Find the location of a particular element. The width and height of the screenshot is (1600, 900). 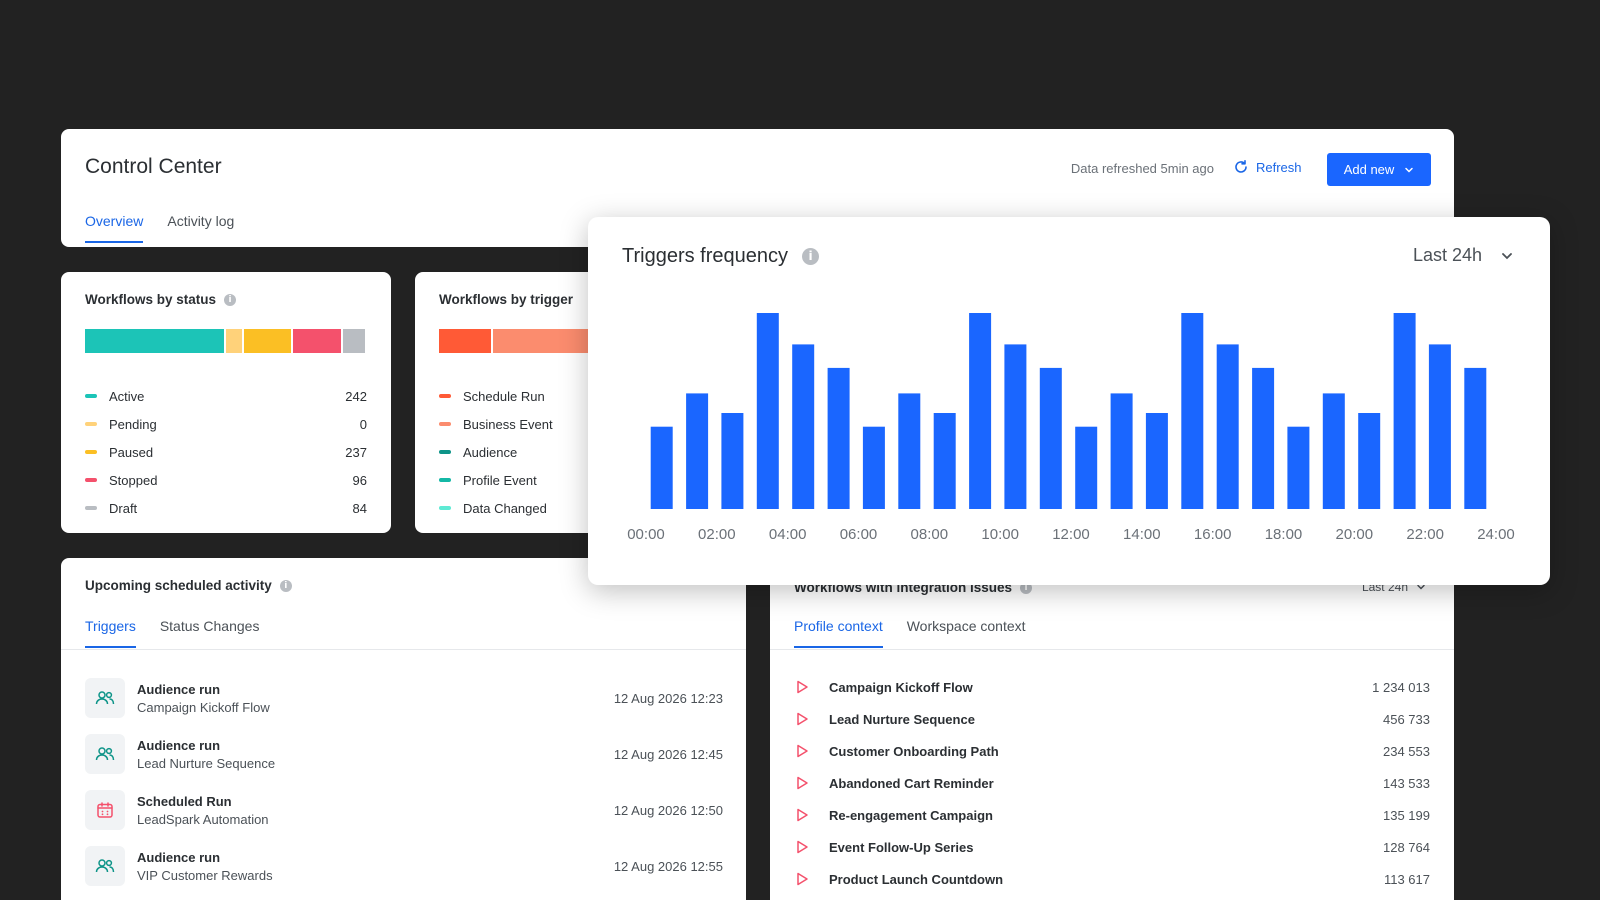

table-row: Product Launch Countdown 113 617 is located at coordinates (1112, 879).